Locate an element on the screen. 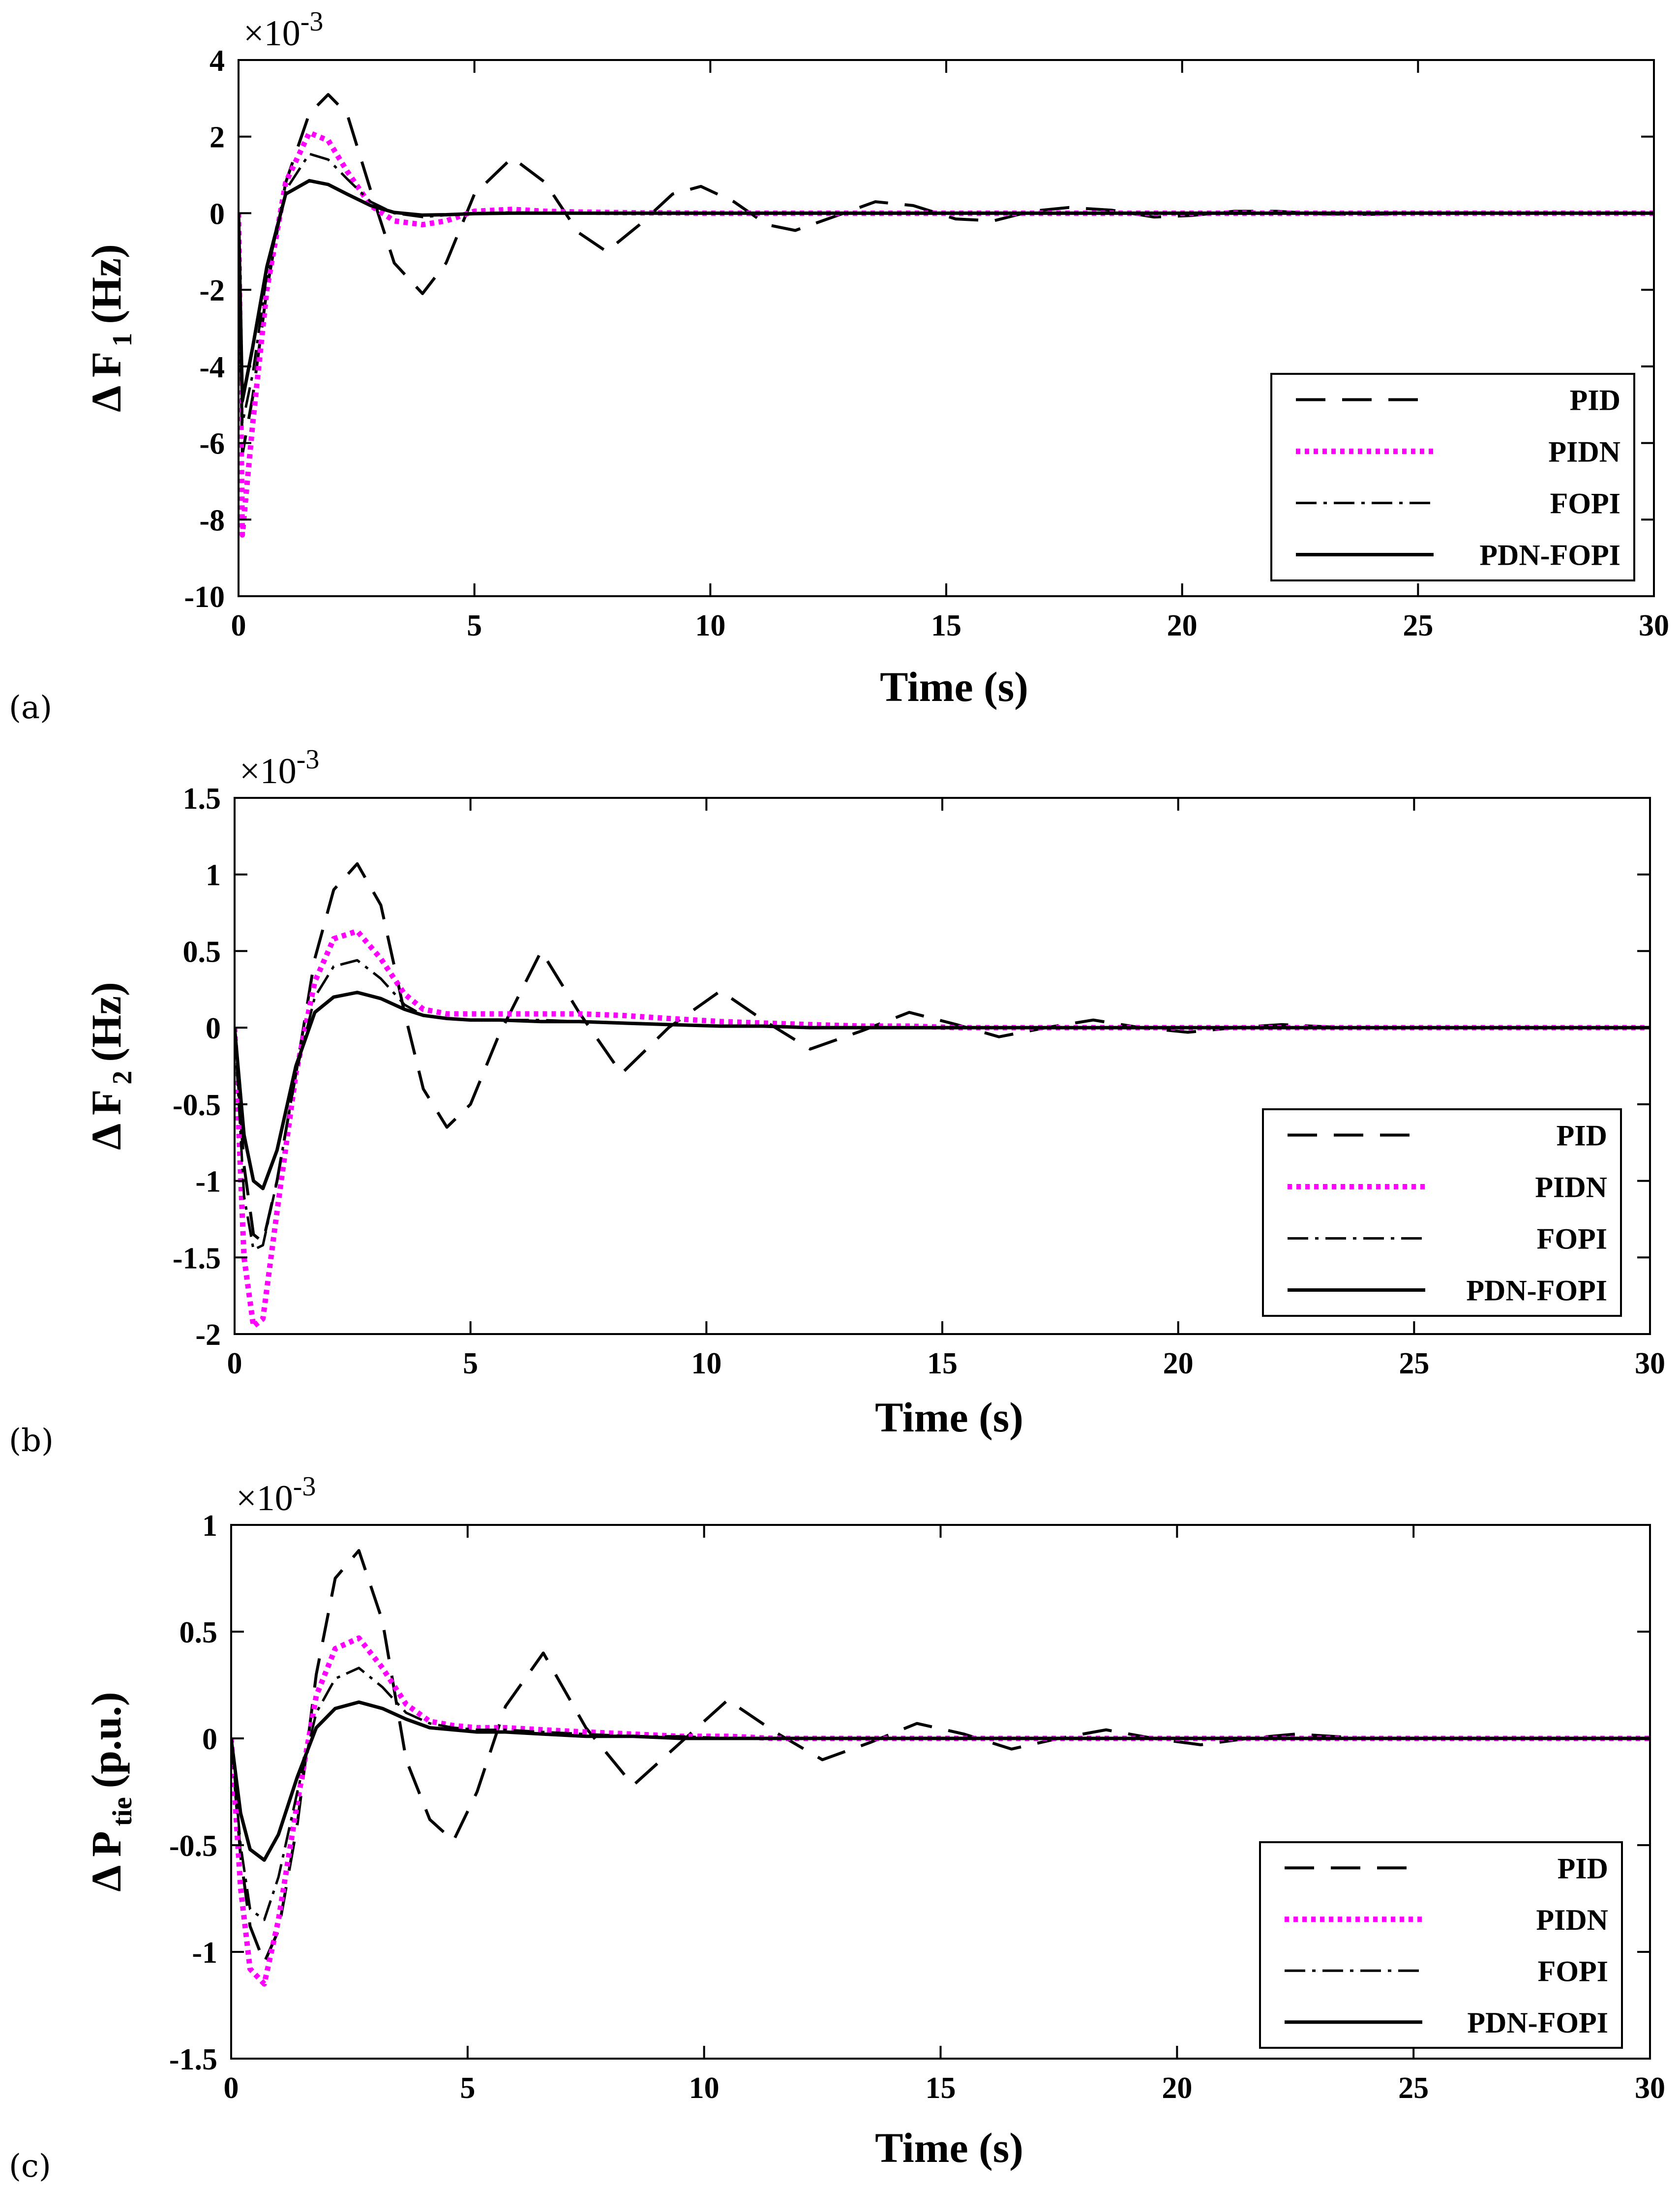 The image size is (1680, 2188). y-tick-label: 1.5 is located at coordinates (202, 799).